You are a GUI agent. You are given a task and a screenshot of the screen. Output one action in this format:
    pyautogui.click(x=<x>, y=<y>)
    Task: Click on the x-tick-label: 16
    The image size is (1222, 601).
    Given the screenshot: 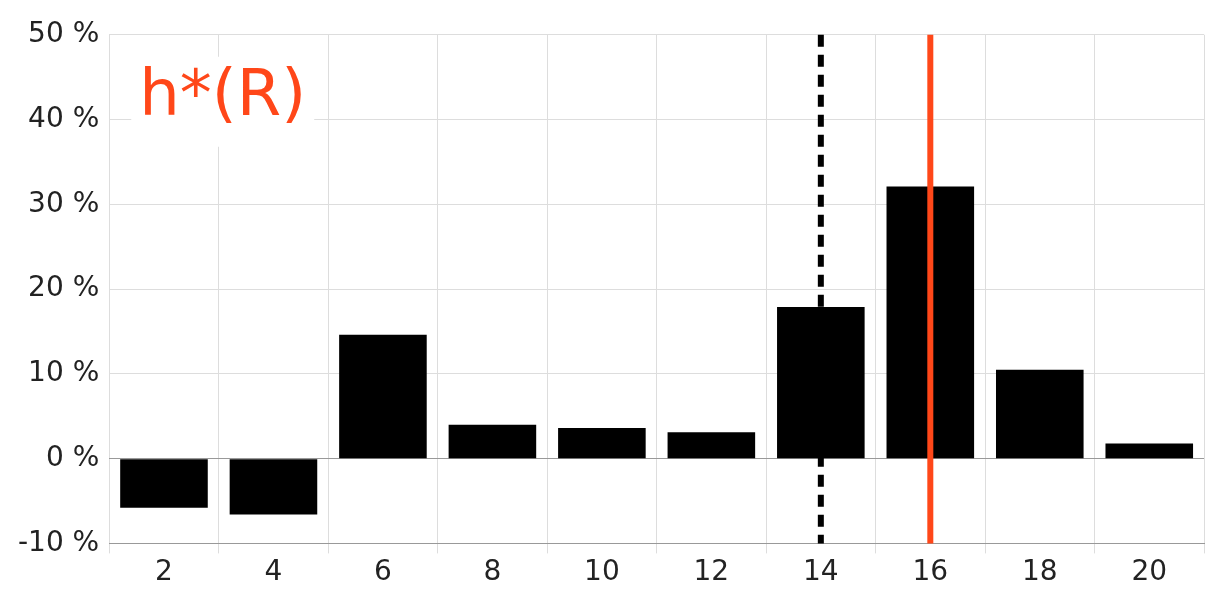 What is the action you would take?
    pyautogui.click(x=930, y=571)
    